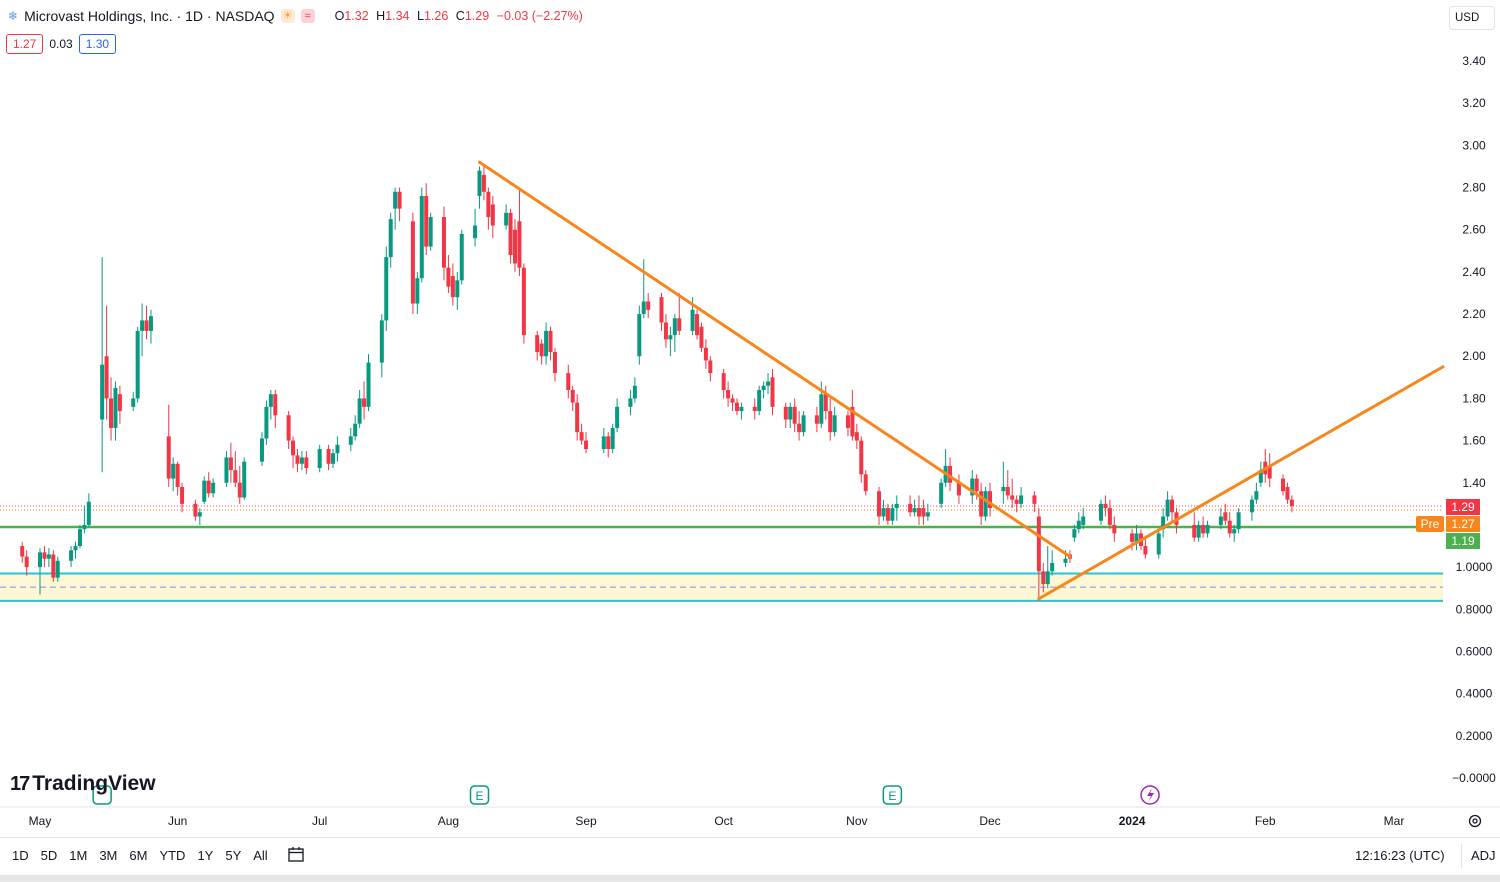  Describe the element at coordinates (25, 44) in the screenshot. I see `bid-pill: 1.27` at that location.